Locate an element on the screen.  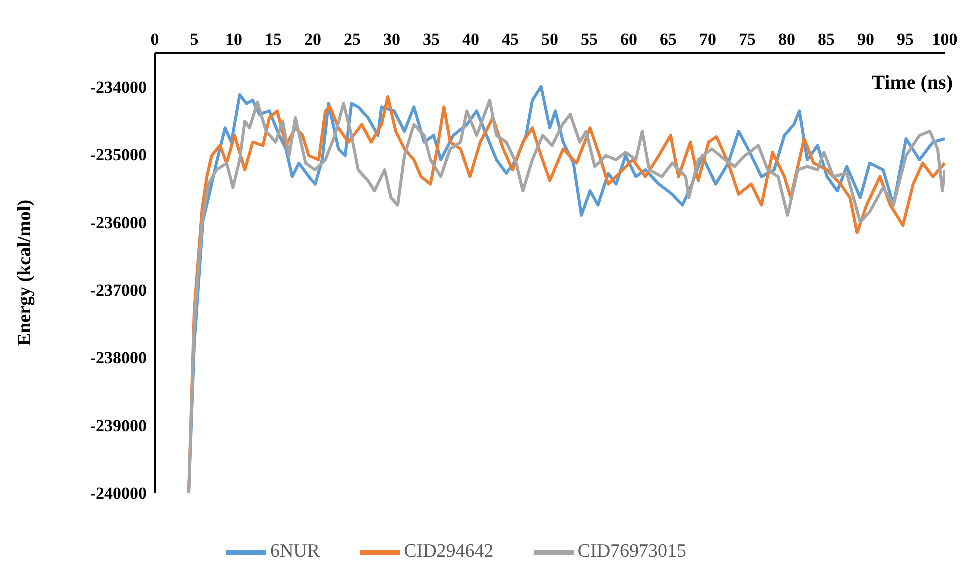
x-tick-label: 100 is located at coordinates (945, 39).